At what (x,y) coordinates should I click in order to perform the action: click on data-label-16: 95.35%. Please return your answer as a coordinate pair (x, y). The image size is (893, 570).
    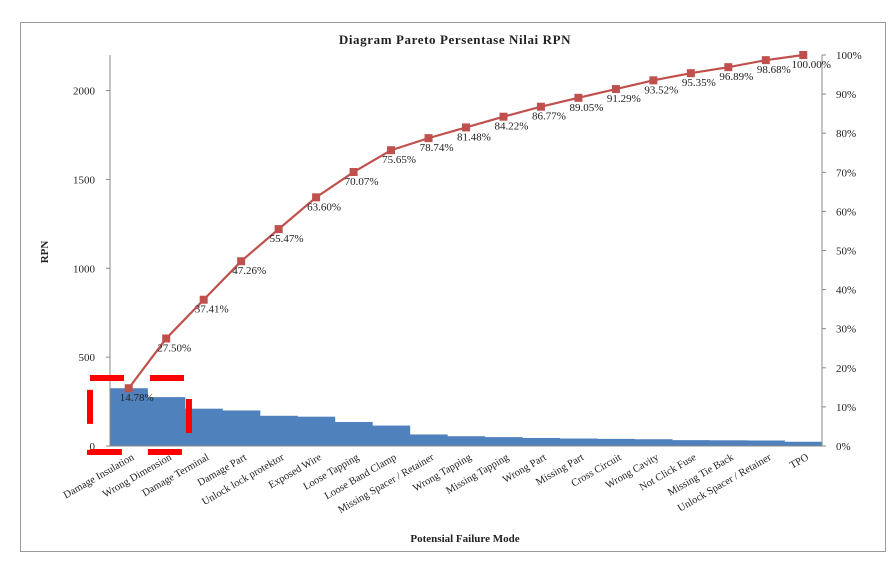
    Looking at the image, I should click on (699, 83).